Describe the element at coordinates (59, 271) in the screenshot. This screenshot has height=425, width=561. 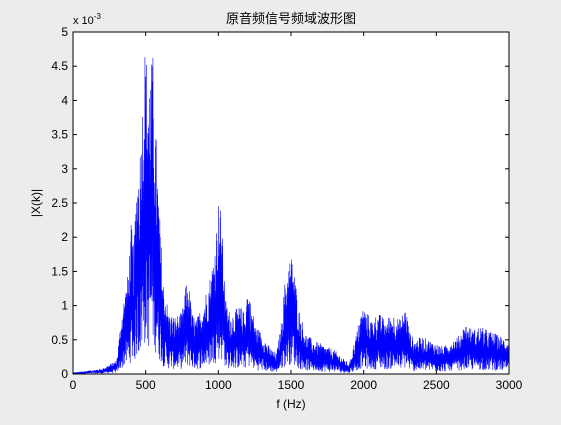
I see `y-tick-label: 1.5` at that location.